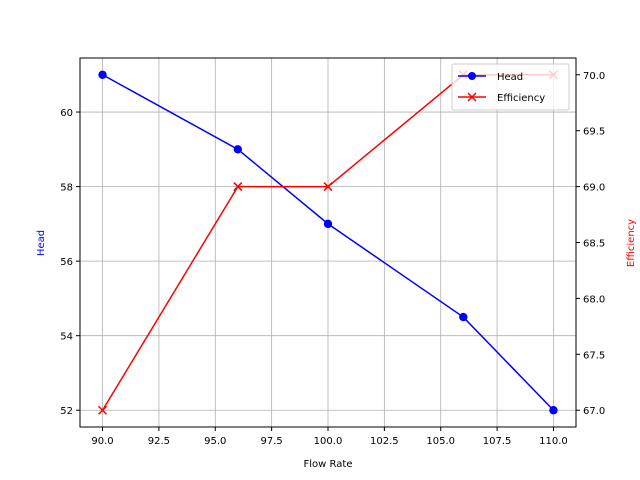 The height and width of the screenshot is (480, 640). Describe the element at coordinates (472, 97) in the screenshot. I see `x-marker-icon` at that location.